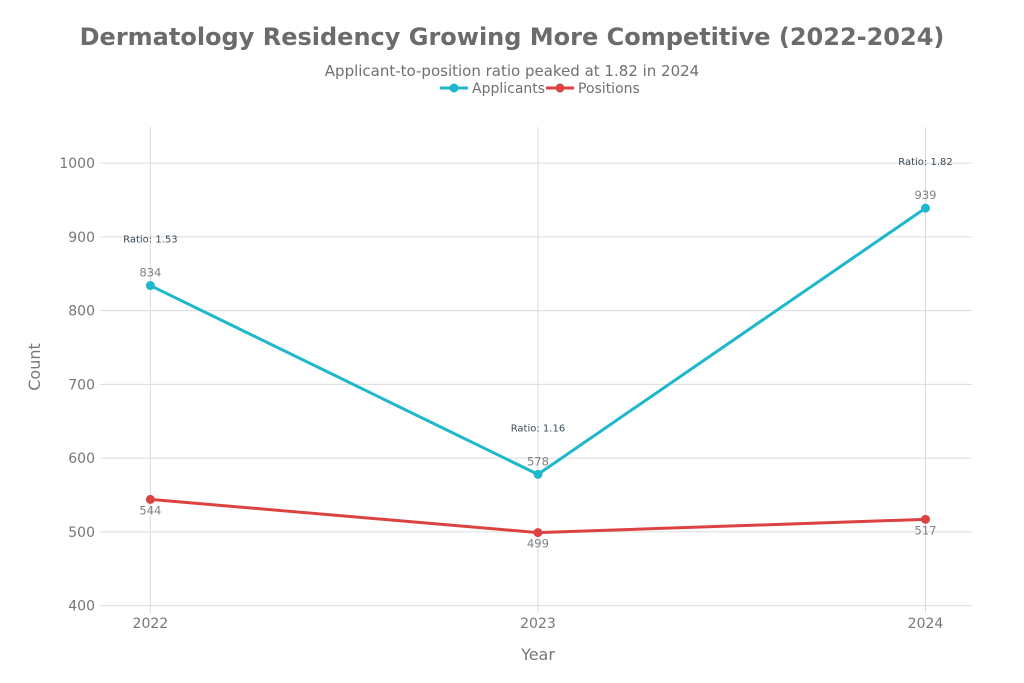 This screenshot has height=683, width=1024. I want to click on ratio-annotation: Ratio: 1.53, so click(150, 240).